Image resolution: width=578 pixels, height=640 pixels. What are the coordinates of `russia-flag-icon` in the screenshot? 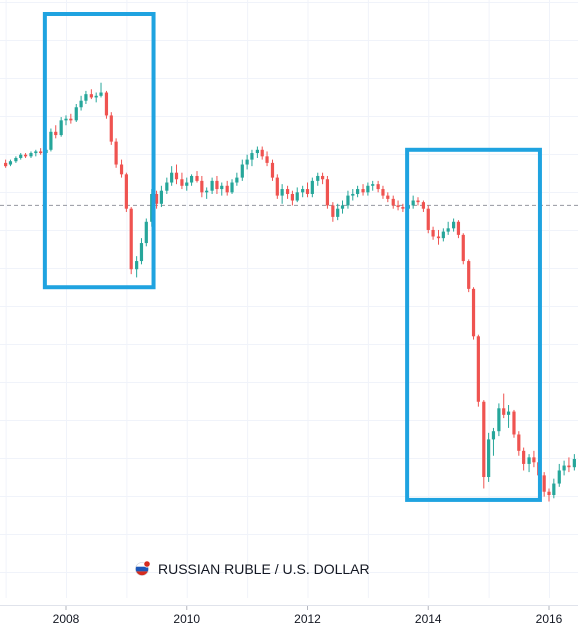 It's located at (142, 568).